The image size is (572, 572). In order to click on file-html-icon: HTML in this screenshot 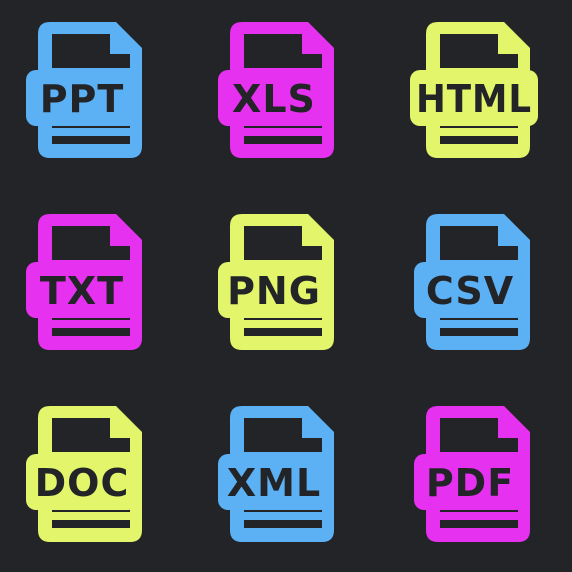, I will do `click(474, 91)`.